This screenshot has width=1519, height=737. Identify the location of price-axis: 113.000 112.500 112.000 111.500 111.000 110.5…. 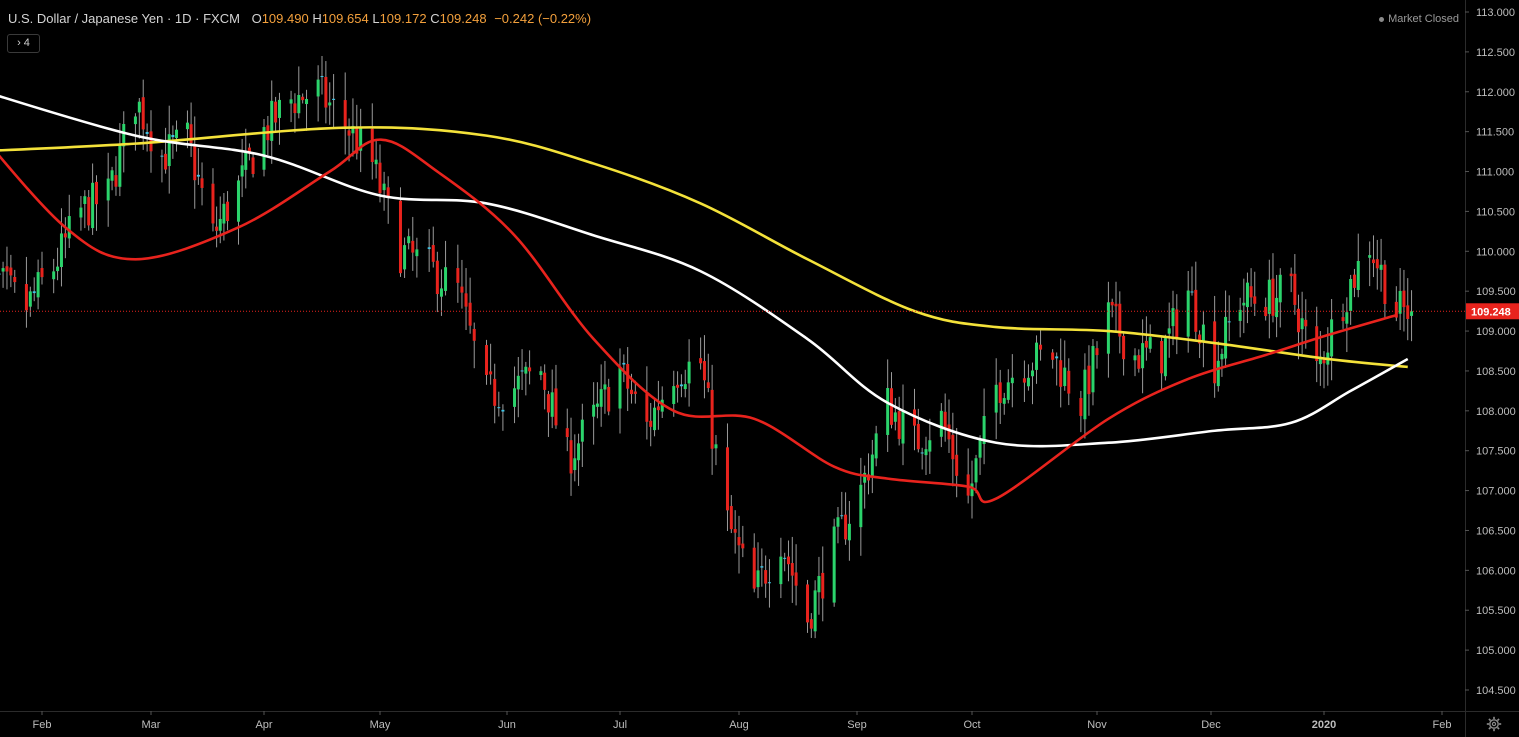
(1490, 352).